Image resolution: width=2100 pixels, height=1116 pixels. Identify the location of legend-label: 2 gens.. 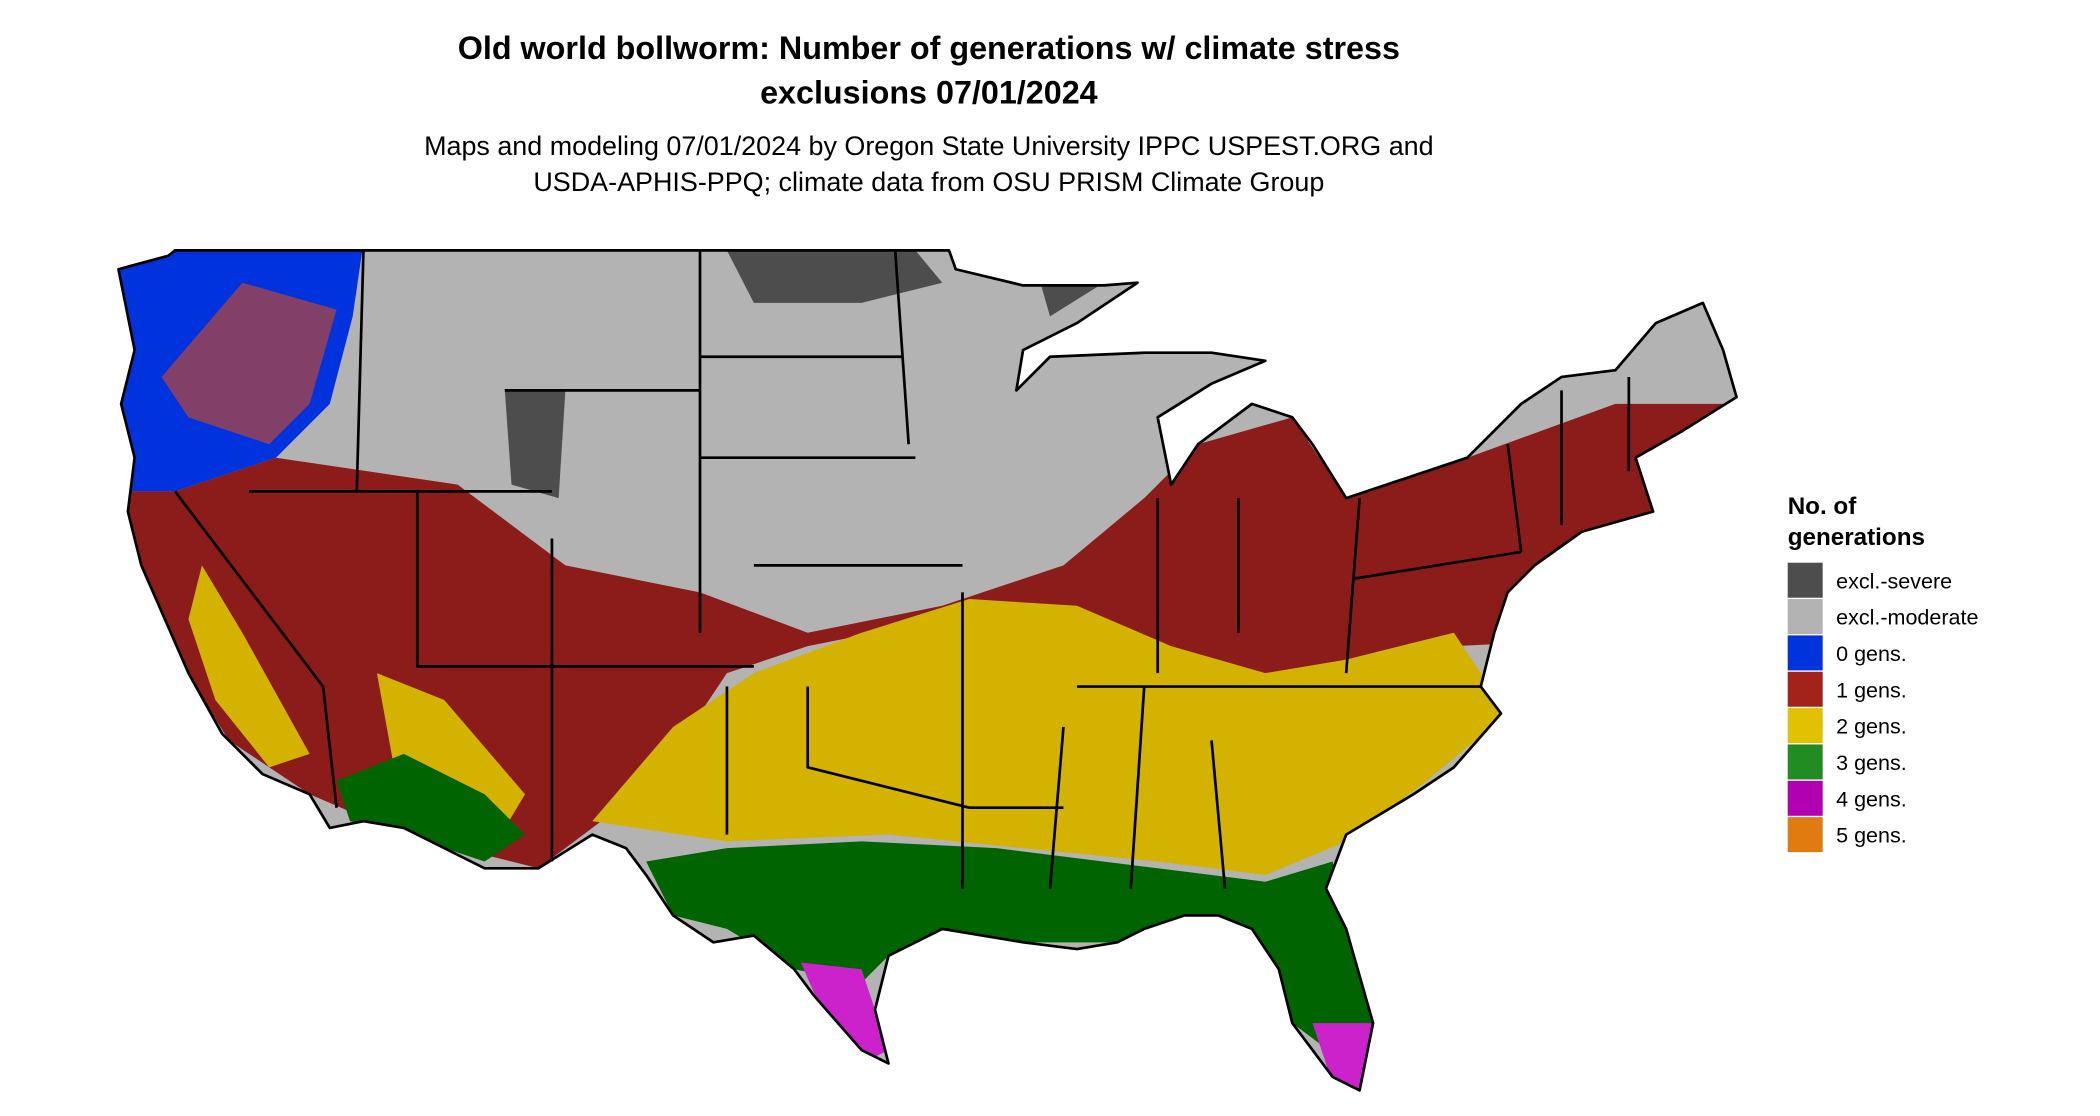
(1871, 727).